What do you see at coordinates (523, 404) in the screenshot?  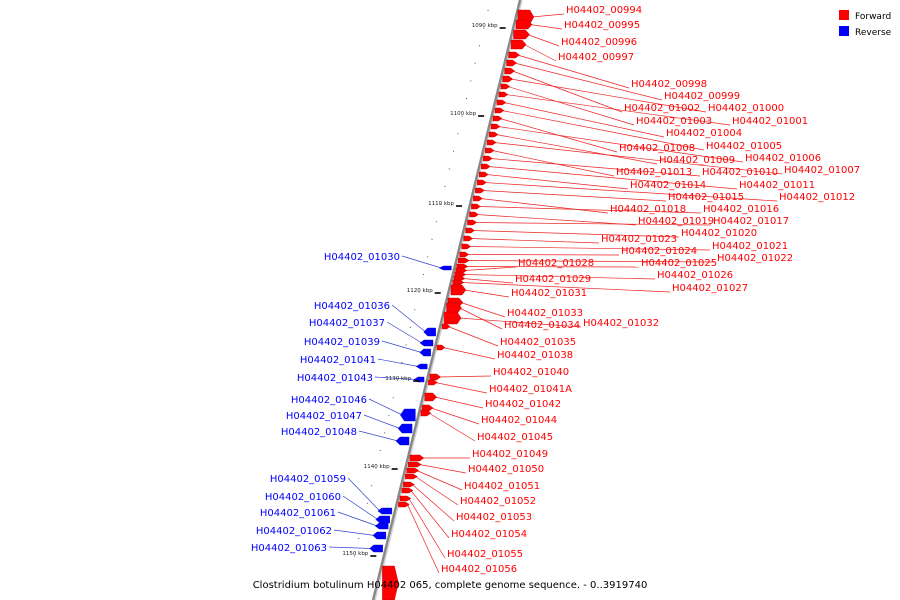 I see `forward-gene-label: H04402_01042` at bounding box center [523, 404].